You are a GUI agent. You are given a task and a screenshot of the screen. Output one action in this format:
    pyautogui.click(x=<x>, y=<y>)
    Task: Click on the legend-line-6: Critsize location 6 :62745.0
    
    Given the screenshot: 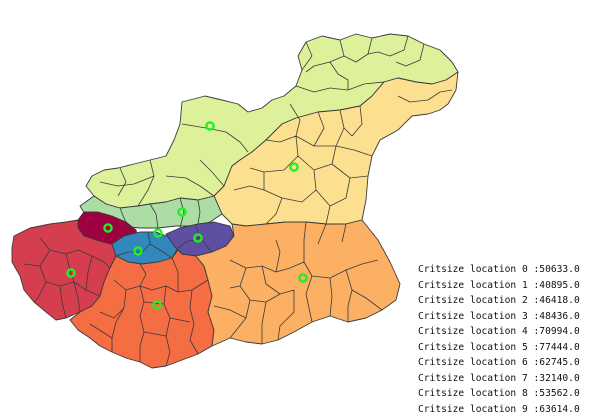 What is the action you would take?
    pyautogui.click(x=508, y=363)
    